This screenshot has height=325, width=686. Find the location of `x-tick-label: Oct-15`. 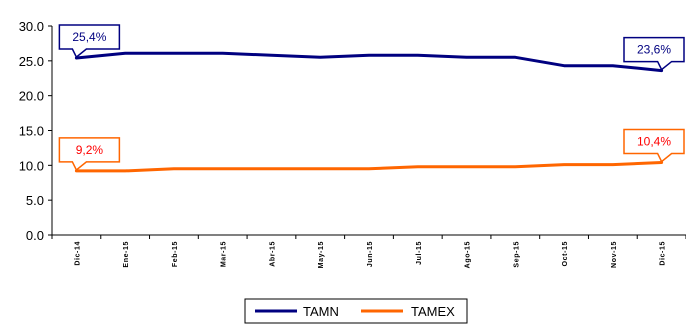

x-tick-label: Oct-15 is located at coordinates (565, 253).